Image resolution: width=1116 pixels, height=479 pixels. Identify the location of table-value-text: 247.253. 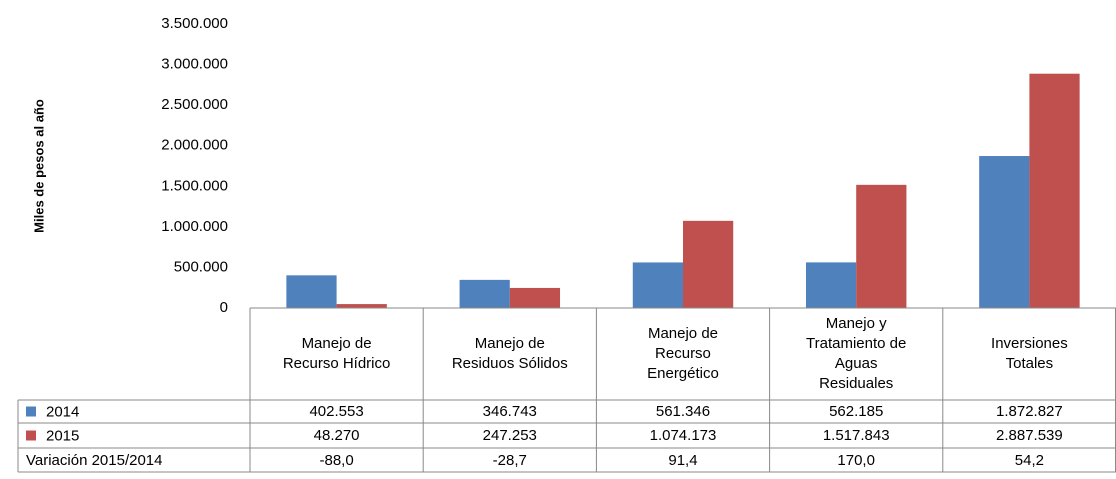
(509, 435).